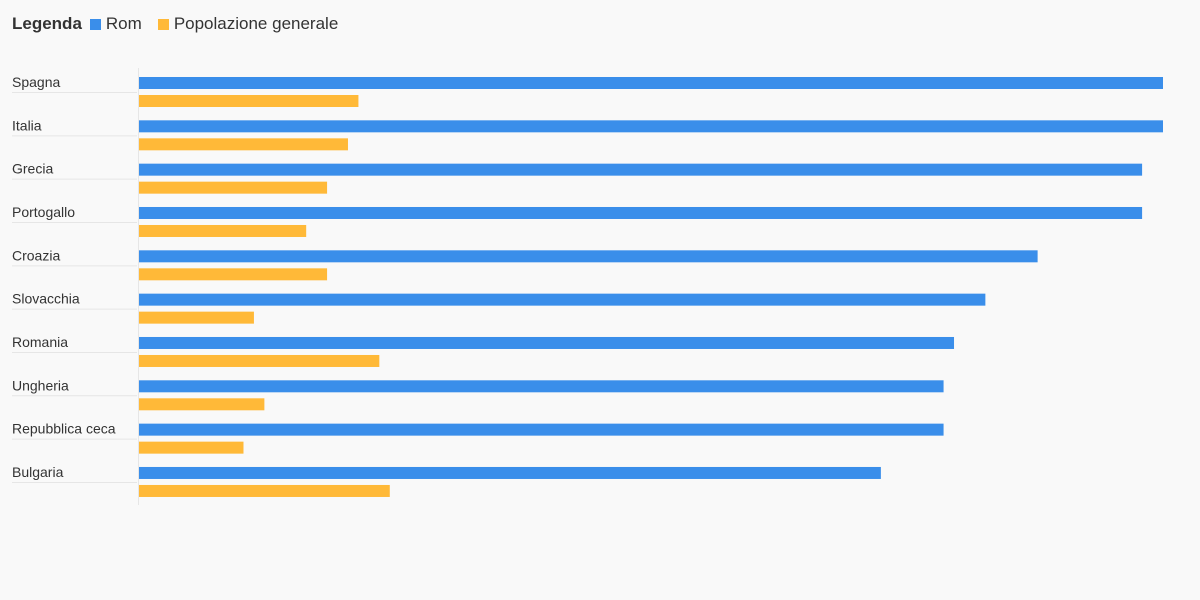 Image resolution: width=1200 pixels, height=600 pixels. Describe the element at coordinates (651, 83) in the screenshot. I see `bar-rom-spagna` at that location.